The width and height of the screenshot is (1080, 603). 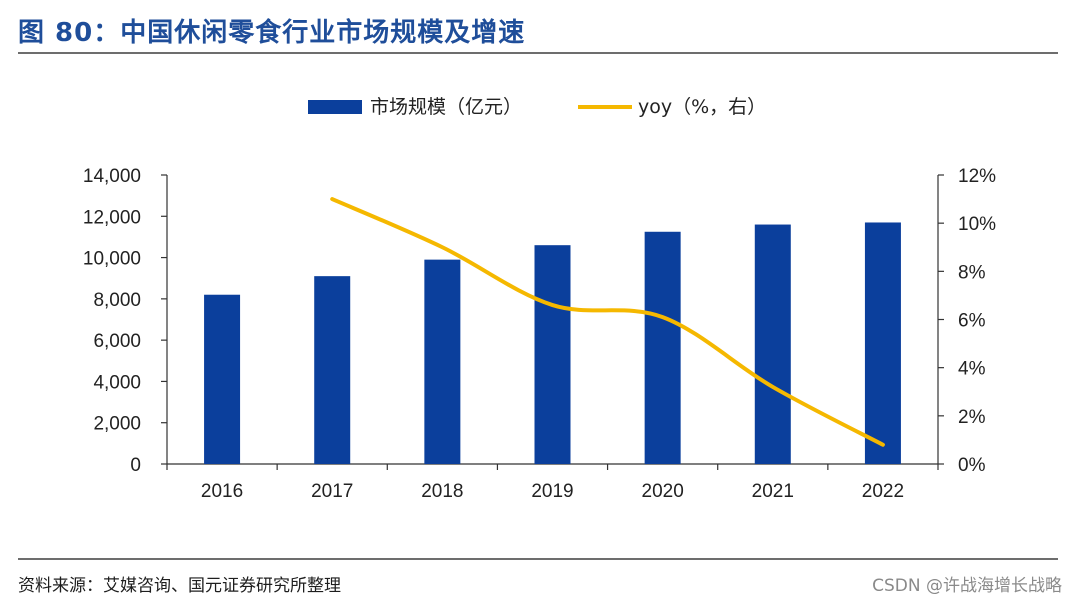 What do you see at coordinates (538, 53) in the screenshot?
I see `top-divider` at bounding box center [538, 53].